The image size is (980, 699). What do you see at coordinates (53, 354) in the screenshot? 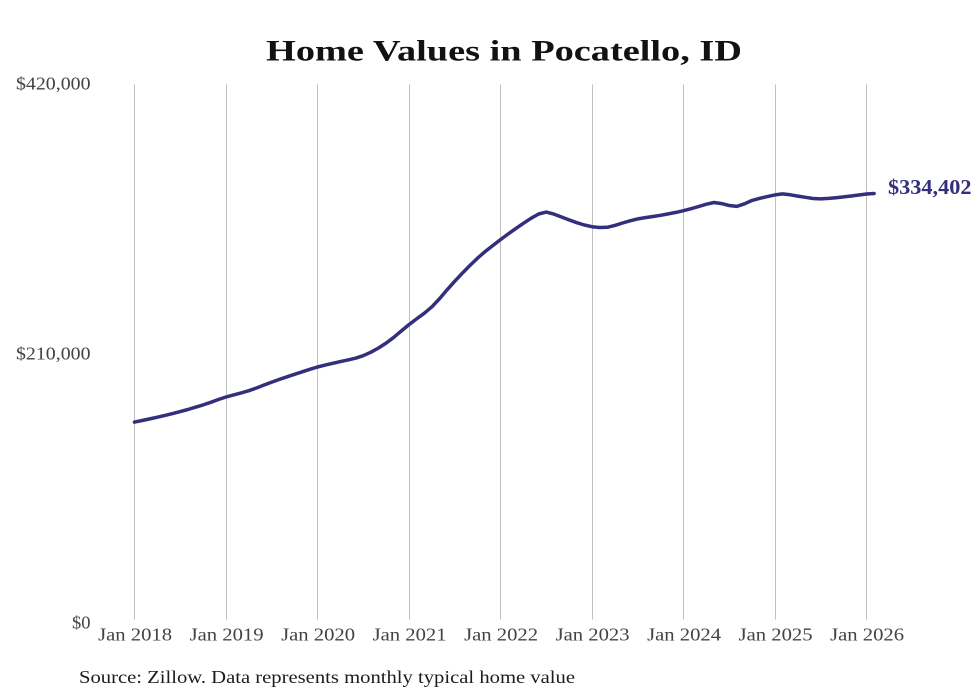
I see `svg-text: $210,000` at bounding box center [53, 354].